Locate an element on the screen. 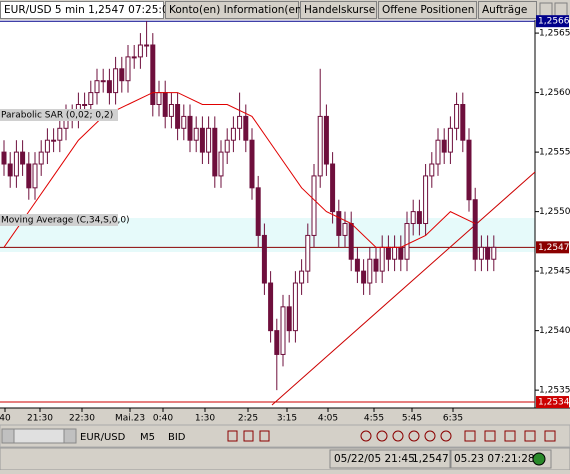 Image resolution: width=570 pixels, height=474 pixels. period-select: M5 is located at coordinates (147, 437).